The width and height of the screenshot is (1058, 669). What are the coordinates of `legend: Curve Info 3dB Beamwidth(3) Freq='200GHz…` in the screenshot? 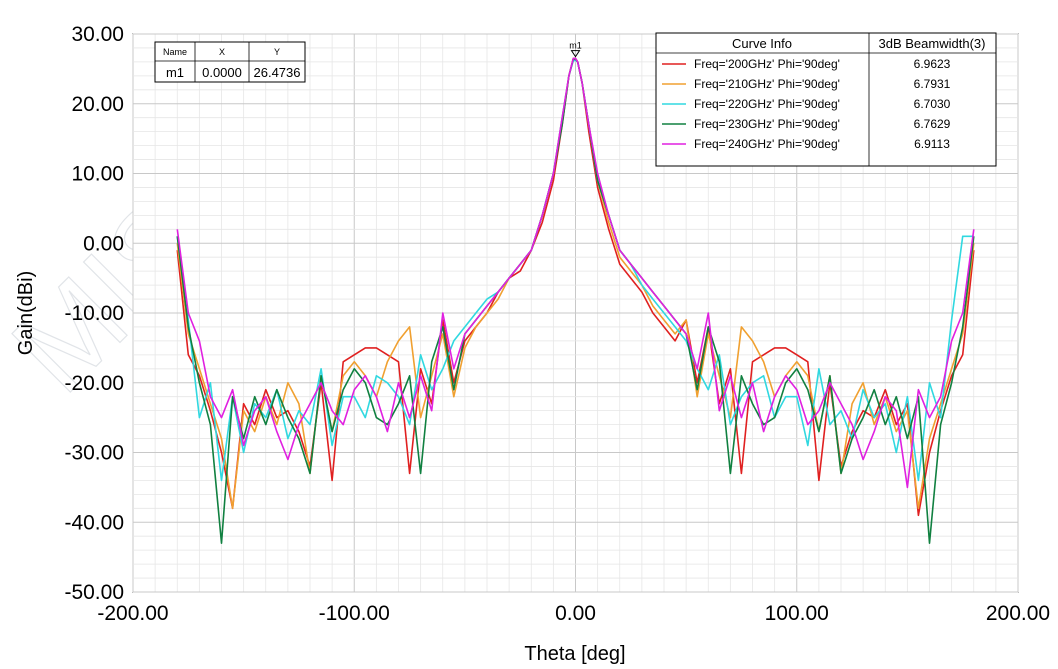 It's located at (826, 99).